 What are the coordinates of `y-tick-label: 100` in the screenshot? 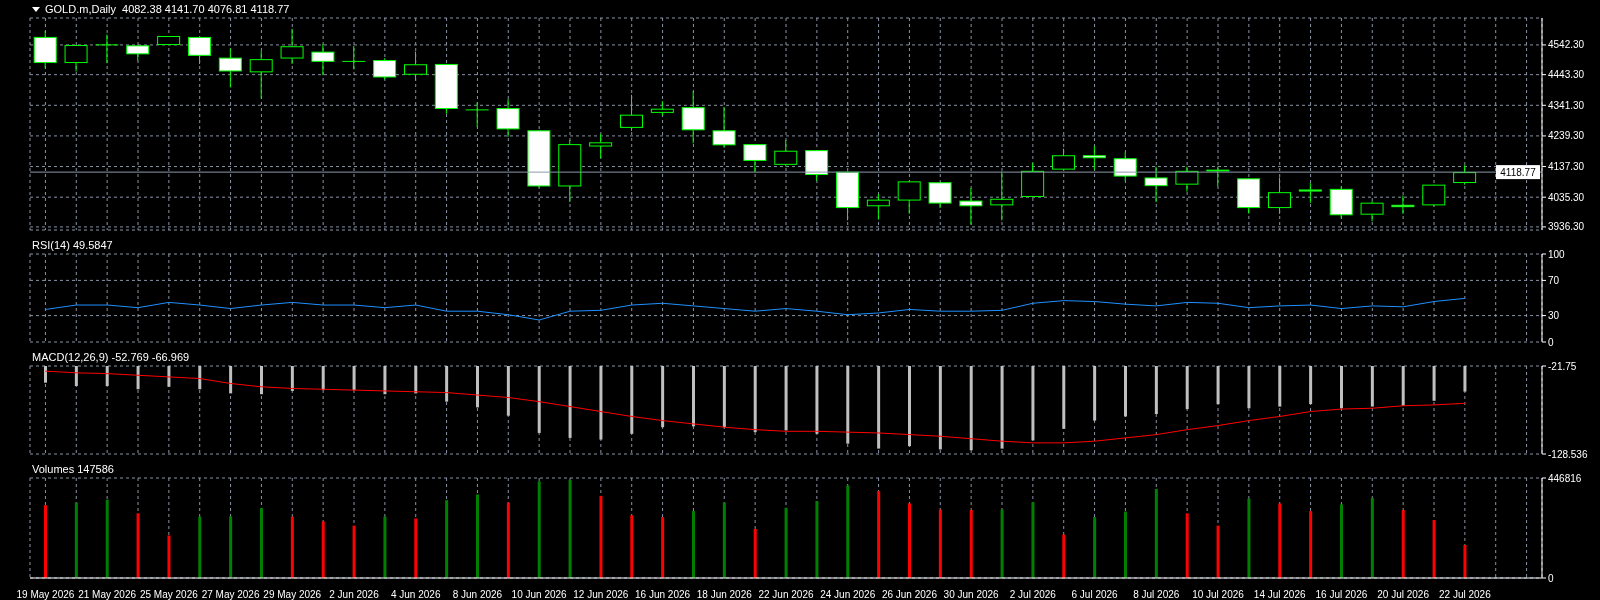 It's located at (1557, 254).